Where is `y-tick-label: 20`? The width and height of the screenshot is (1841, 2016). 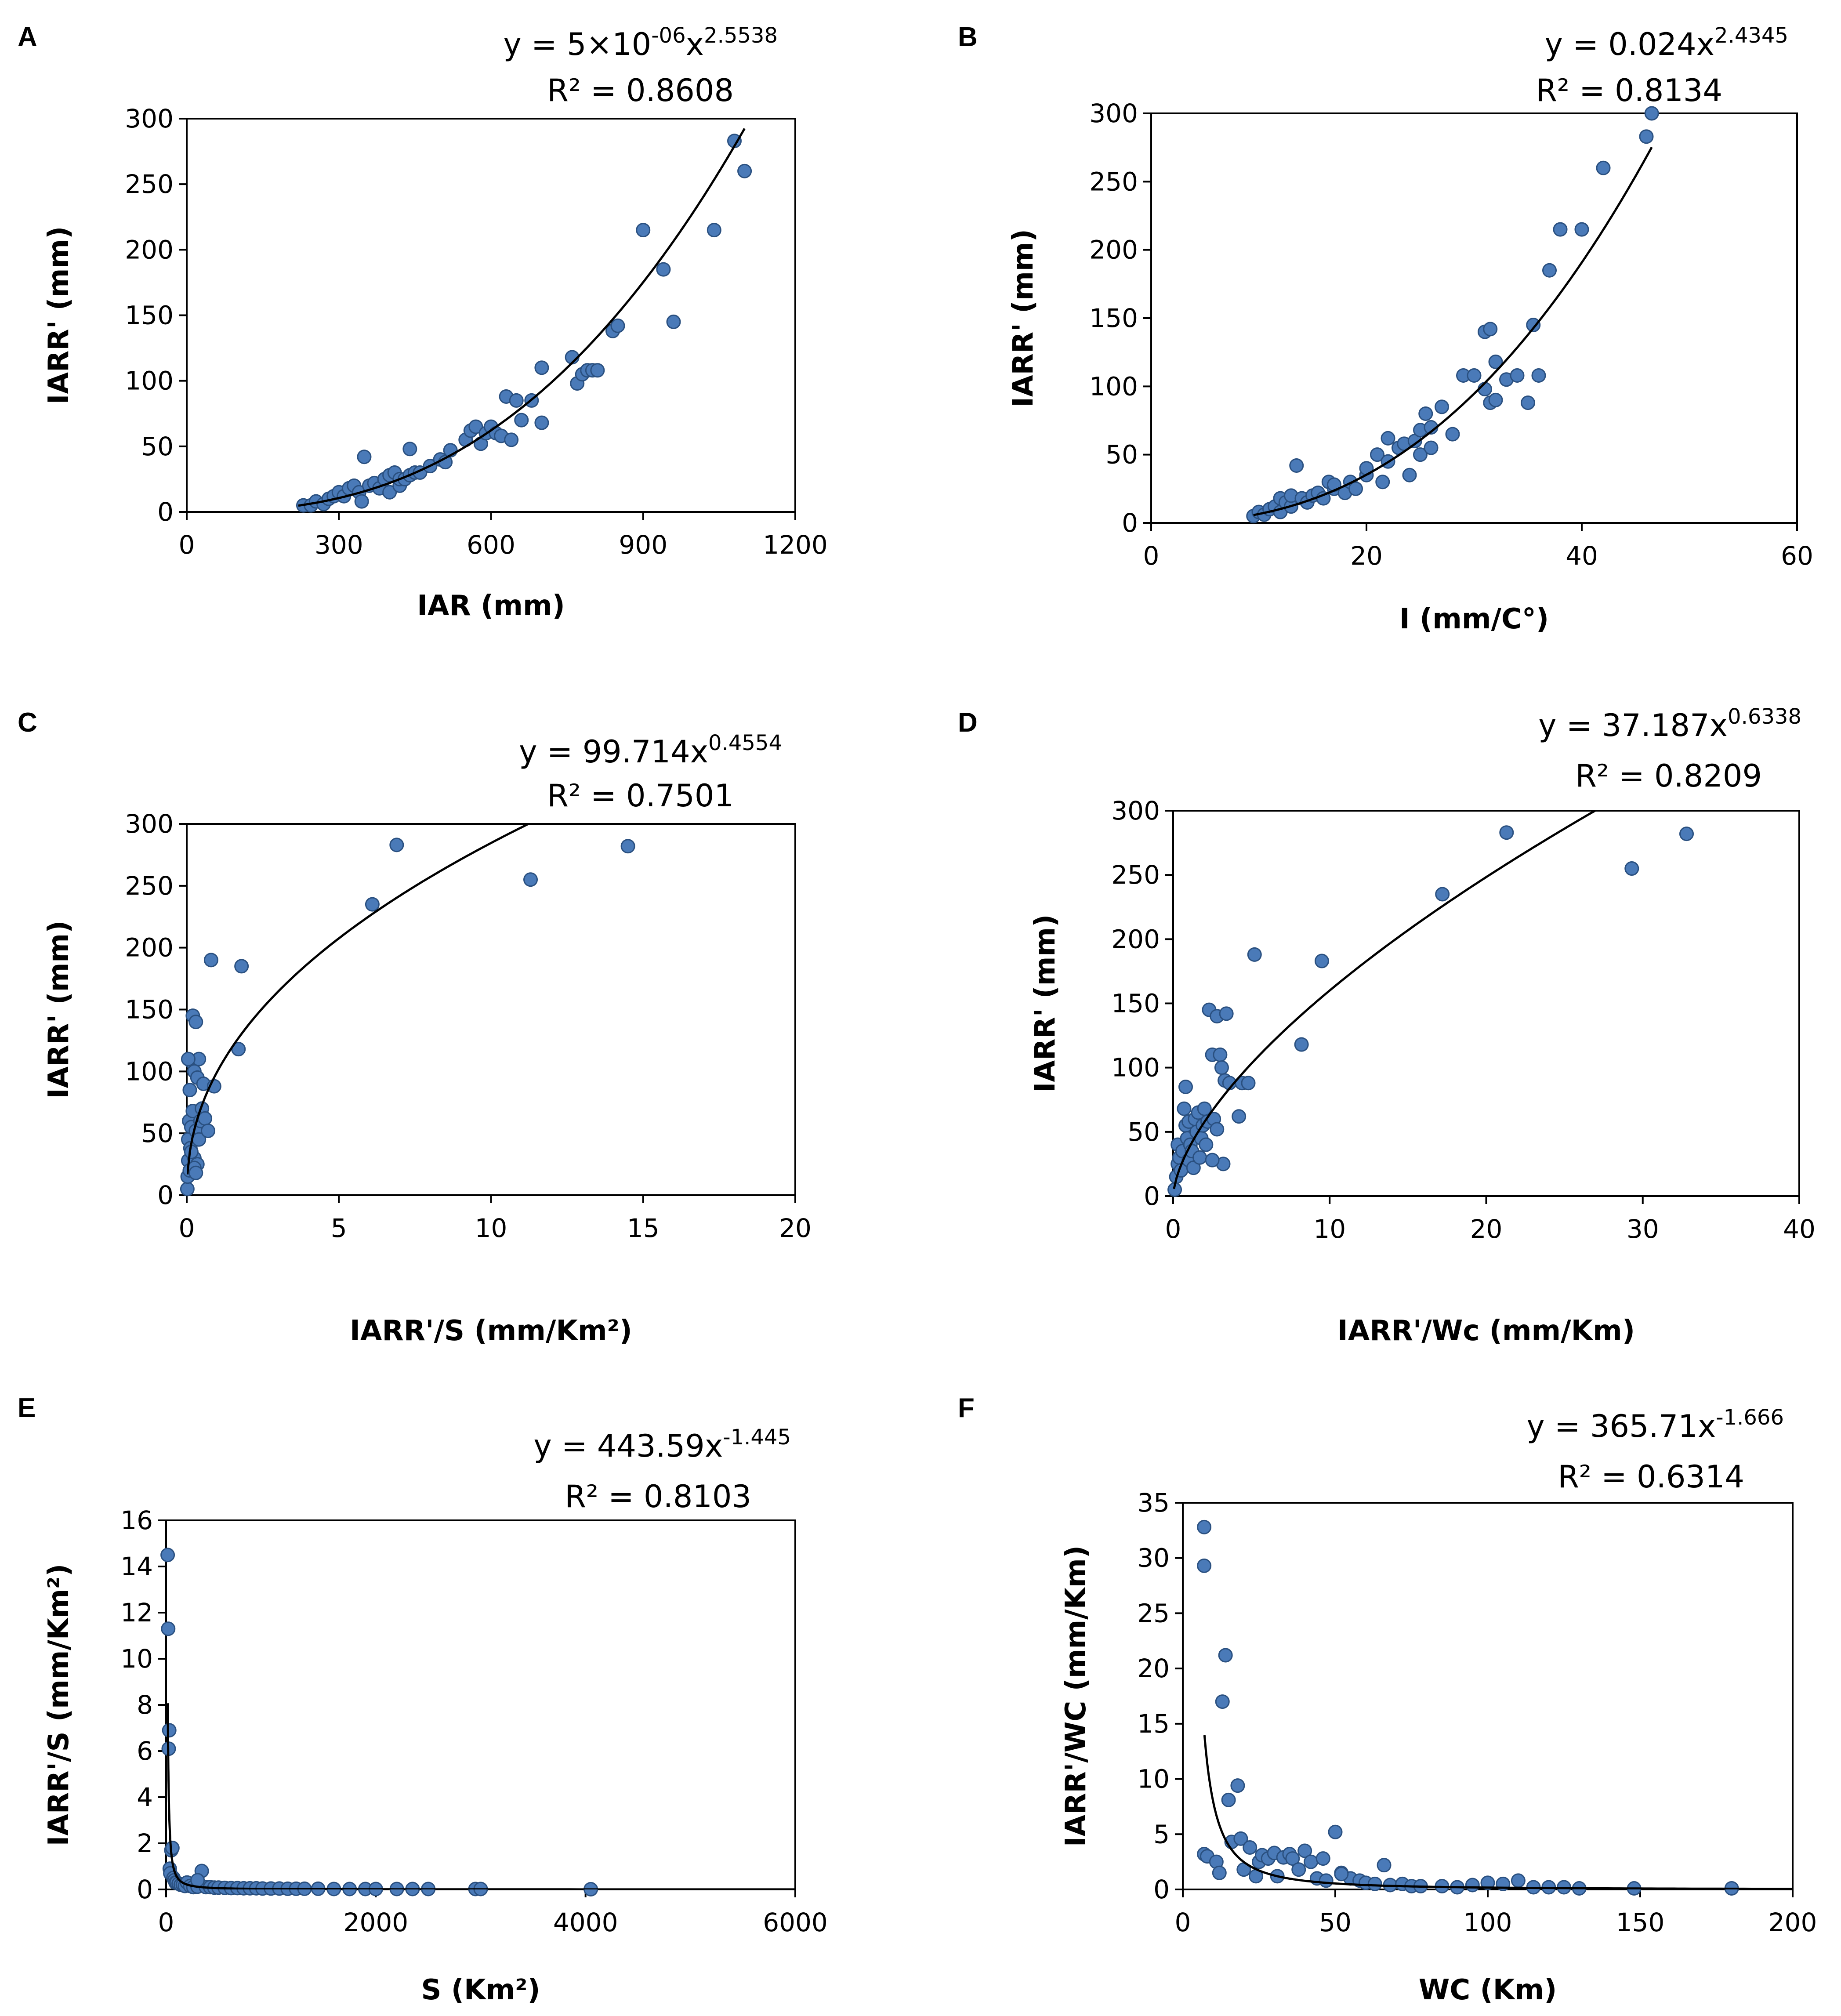
y-tick-label: 20 is located at coordinates (1154, 1668).